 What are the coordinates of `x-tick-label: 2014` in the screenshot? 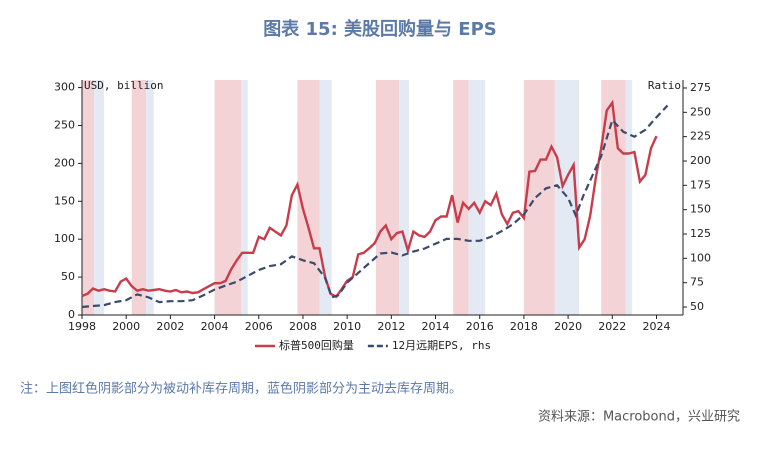 It's located at (436, 326).